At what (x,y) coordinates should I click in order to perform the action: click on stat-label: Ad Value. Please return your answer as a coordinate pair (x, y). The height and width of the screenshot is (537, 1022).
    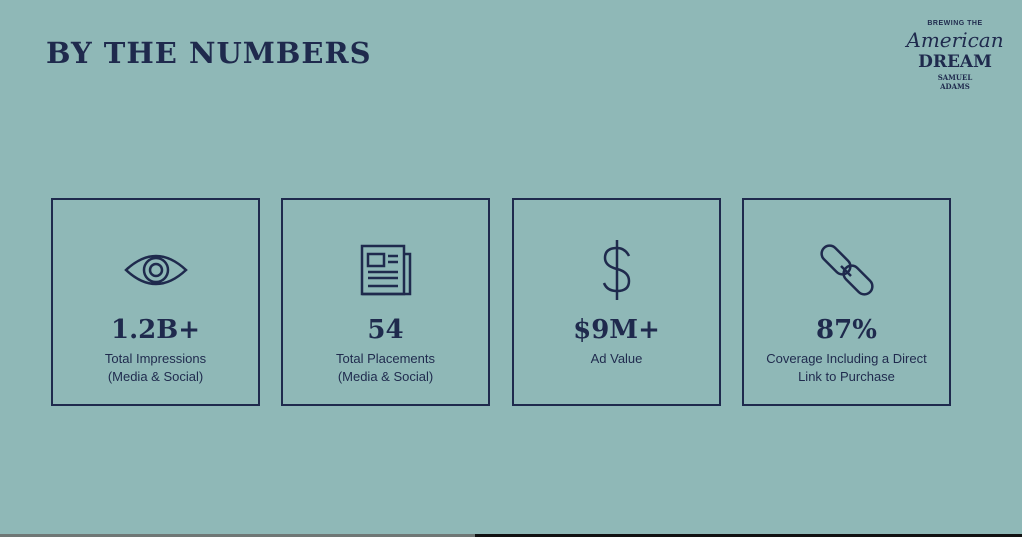
    Looking at the image, I should click on (616, 358).